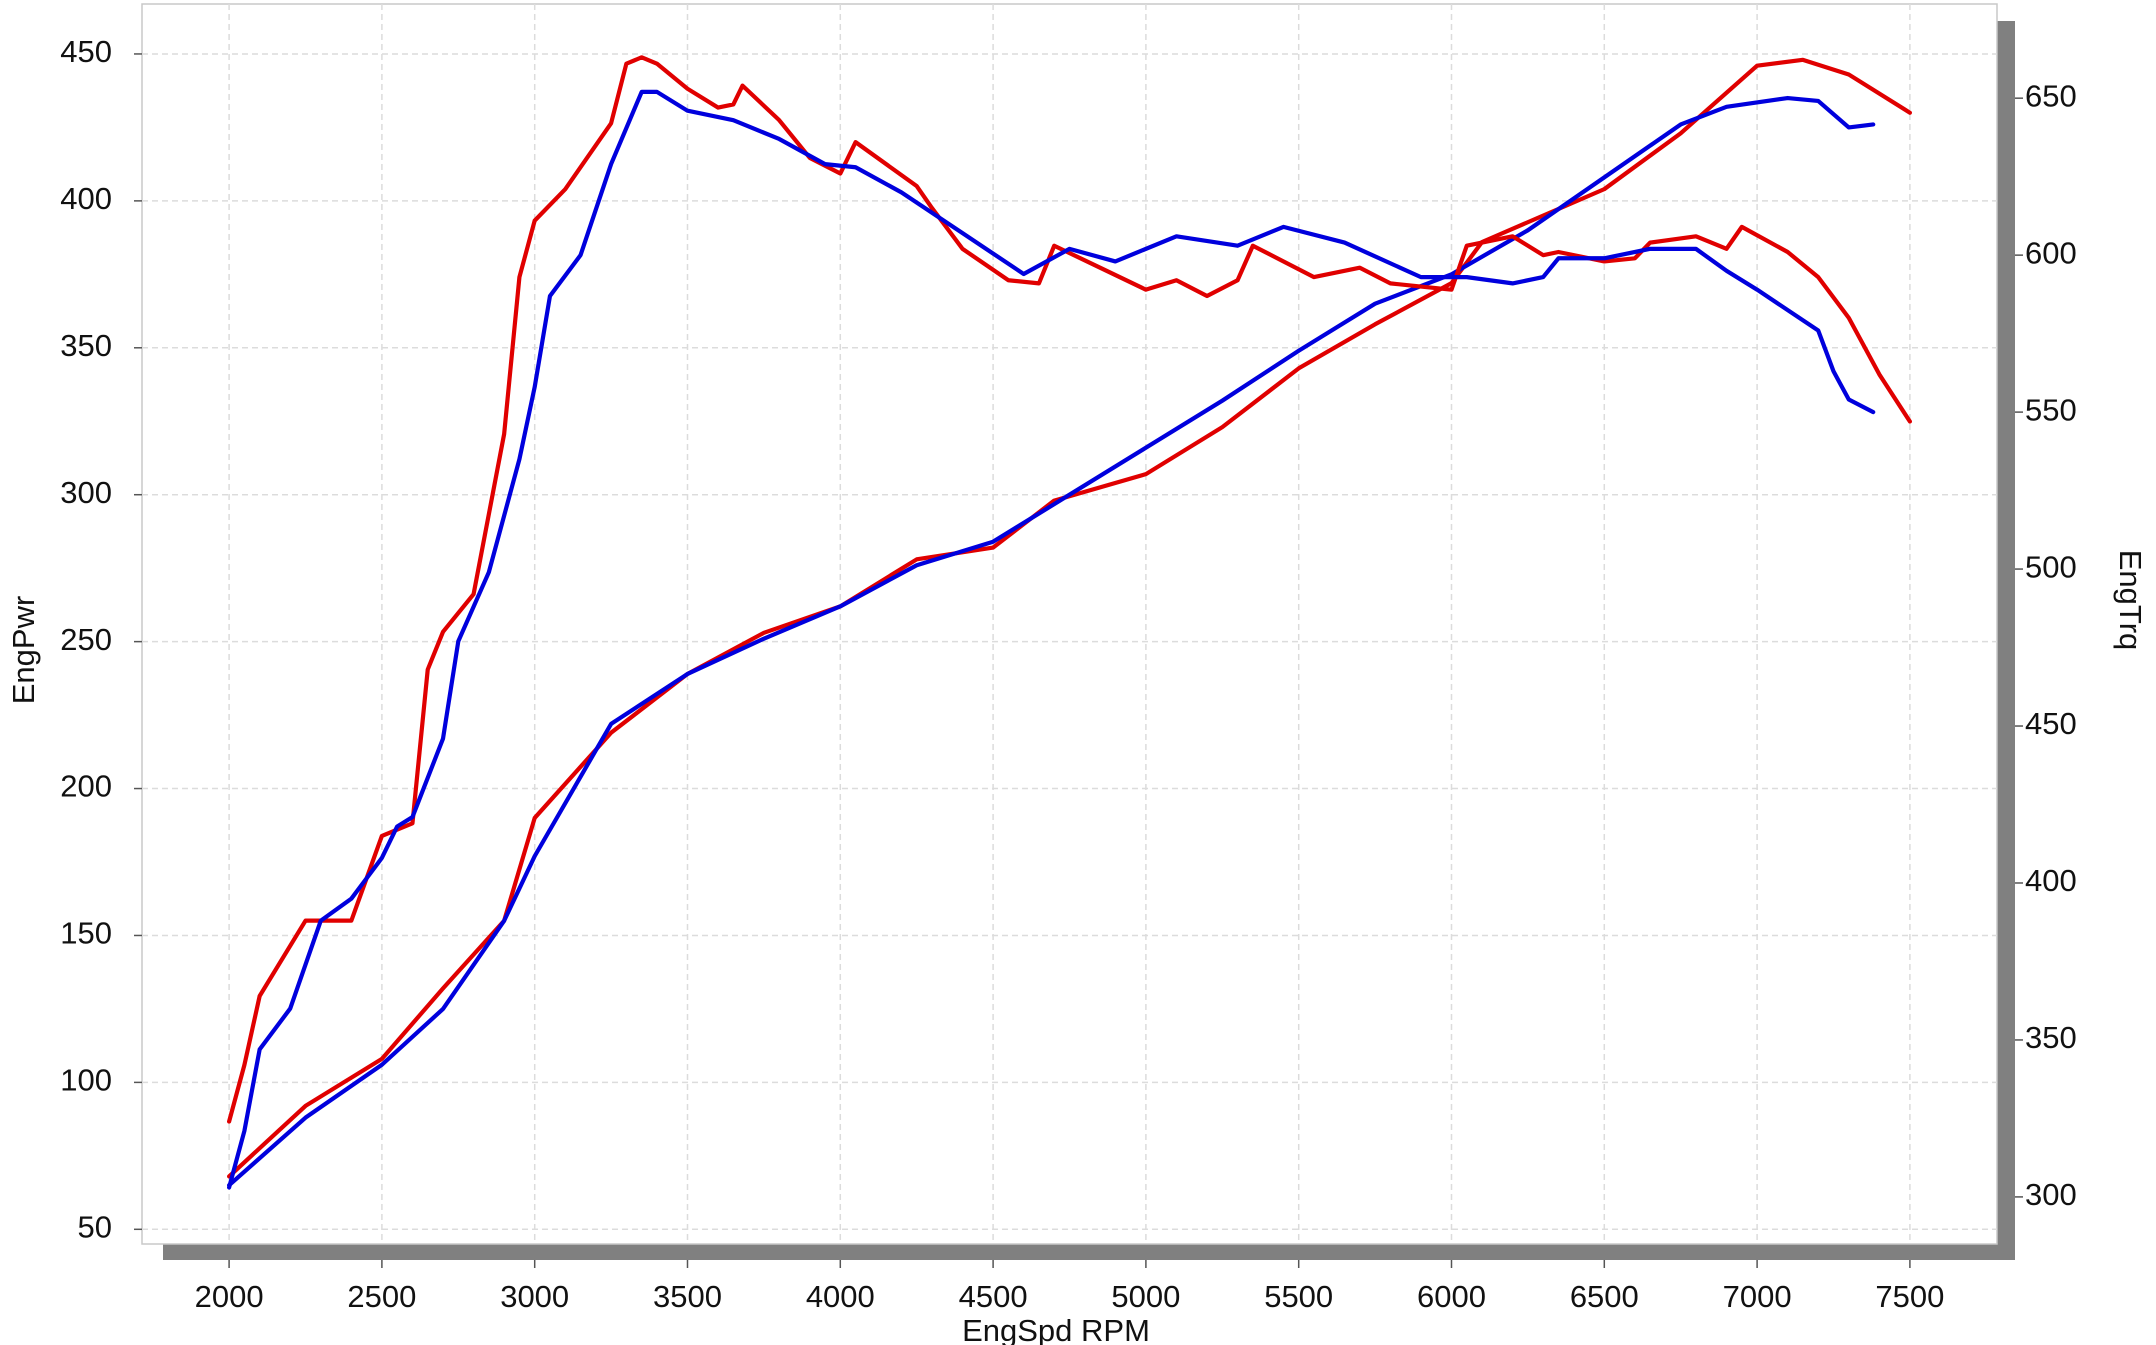  What do you see at coordinates (95, 1226) in the screenshot?
I see `y-tick-label: 50` at bounding box center [95, 1226].